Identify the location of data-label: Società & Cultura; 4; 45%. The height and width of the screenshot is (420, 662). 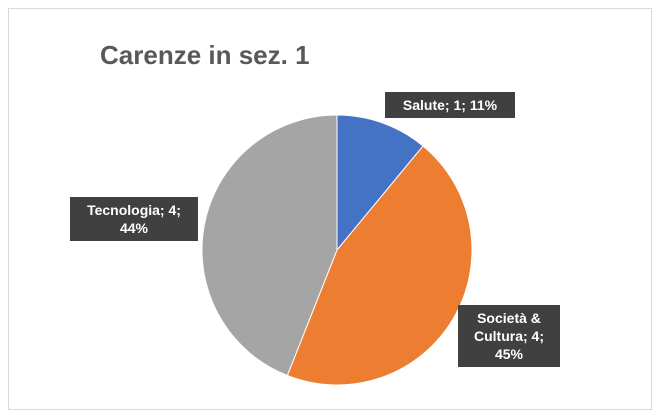
(509, 336).